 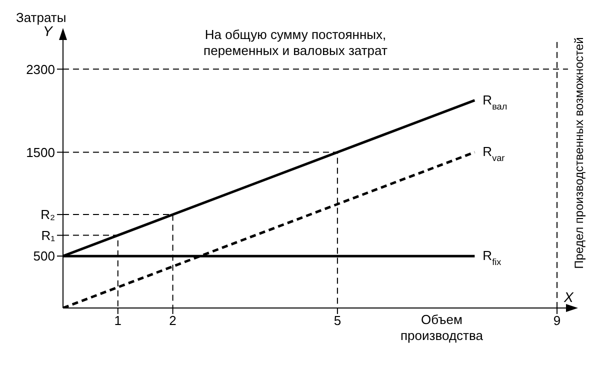 I want to click on y-tick-label: 500, so click(x=44, y=256).